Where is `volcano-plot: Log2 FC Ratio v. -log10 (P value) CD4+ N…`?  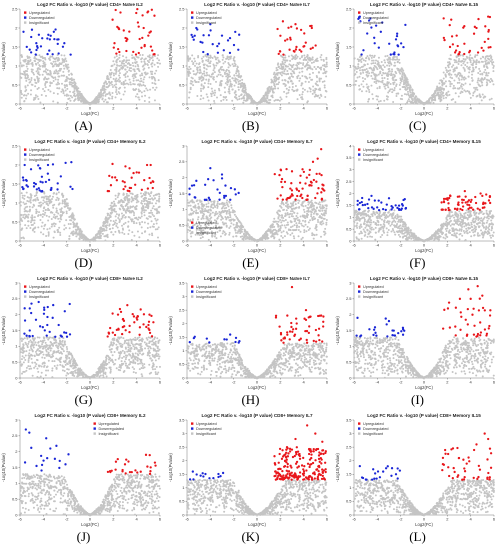
volcano-plot: Log2 FC Ratio v. -log10 (P value) CD4+ N… is located at coordinates (81, 59).